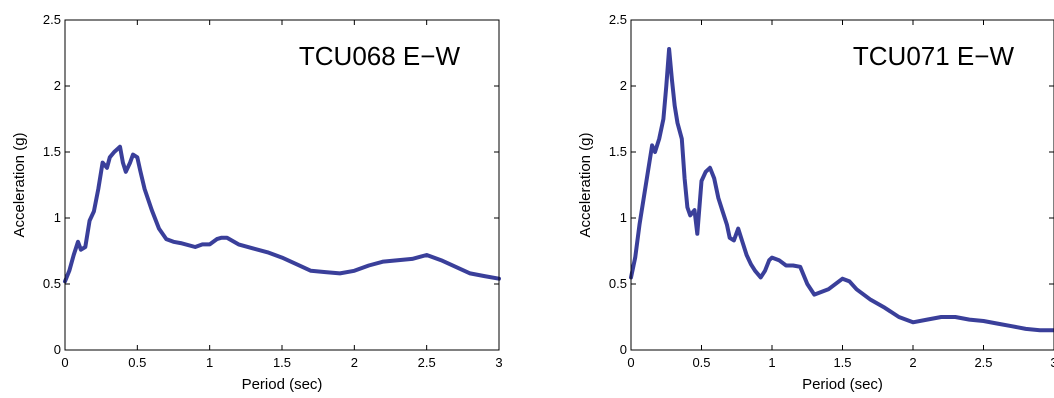 This screenshot has height=398, width=1054. What do you see at coordinates (282, 214) in the screenshot?
I see `series-line` at bounding box center [282, 214].